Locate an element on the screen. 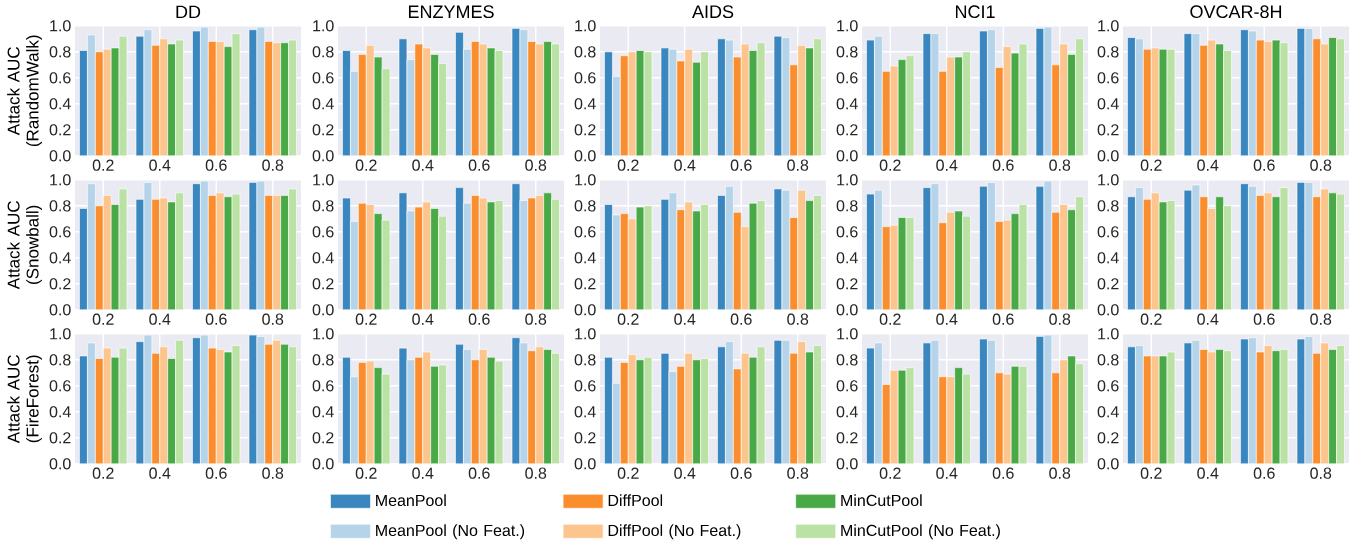 This screenshot has width=1353, height=546. legend-label: DiffPool is located at coordinates (635, 500).